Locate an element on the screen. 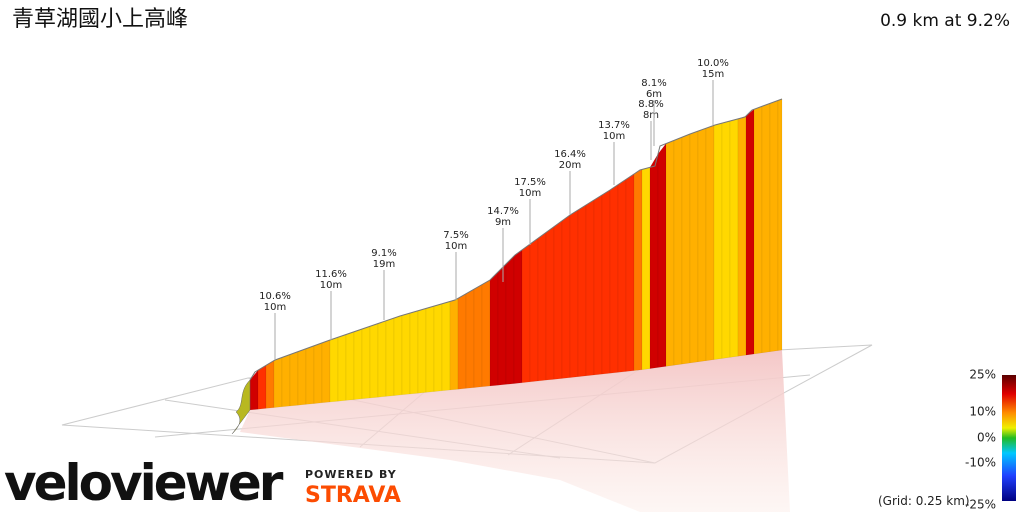 This screenshot has width=1024, height=512. legend-tick-label: -25% is located at coordinates (980, 505).